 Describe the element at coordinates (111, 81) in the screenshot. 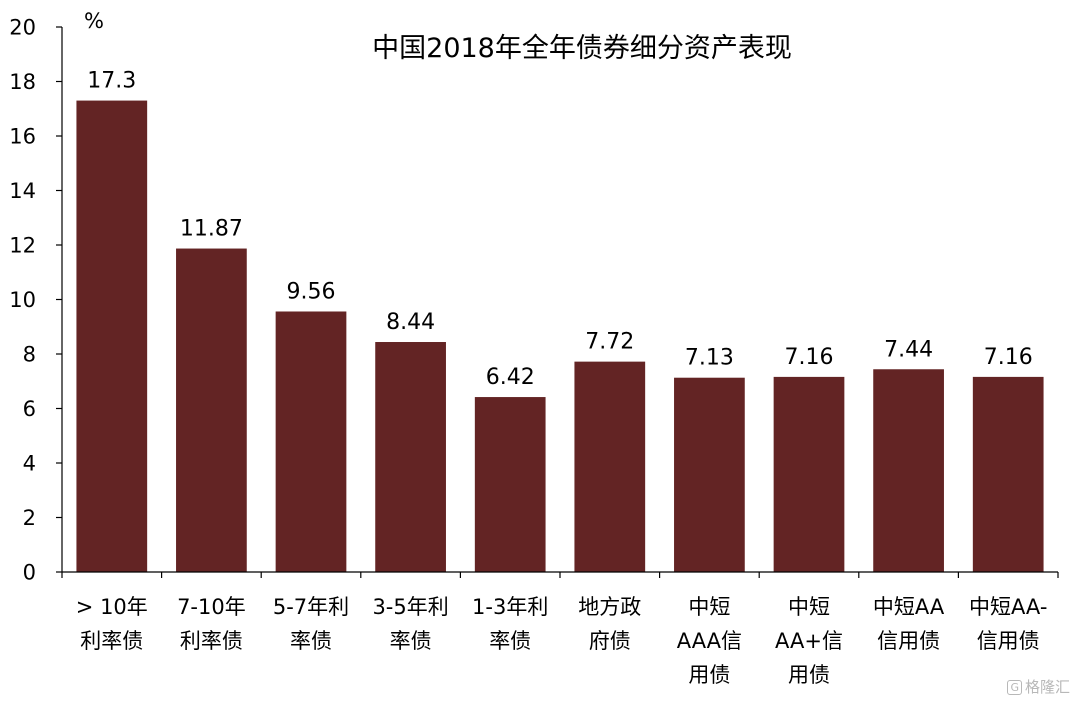

I see `bar-value-label: 17.3` at that location.